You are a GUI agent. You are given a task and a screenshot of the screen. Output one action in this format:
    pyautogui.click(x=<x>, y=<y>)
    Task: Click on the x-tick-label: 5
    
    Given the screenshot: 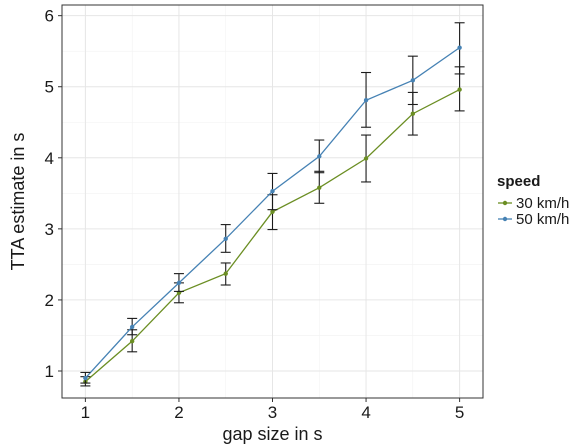 What is the action you would take?
    pyautogui.click(x=459, y=412)
    